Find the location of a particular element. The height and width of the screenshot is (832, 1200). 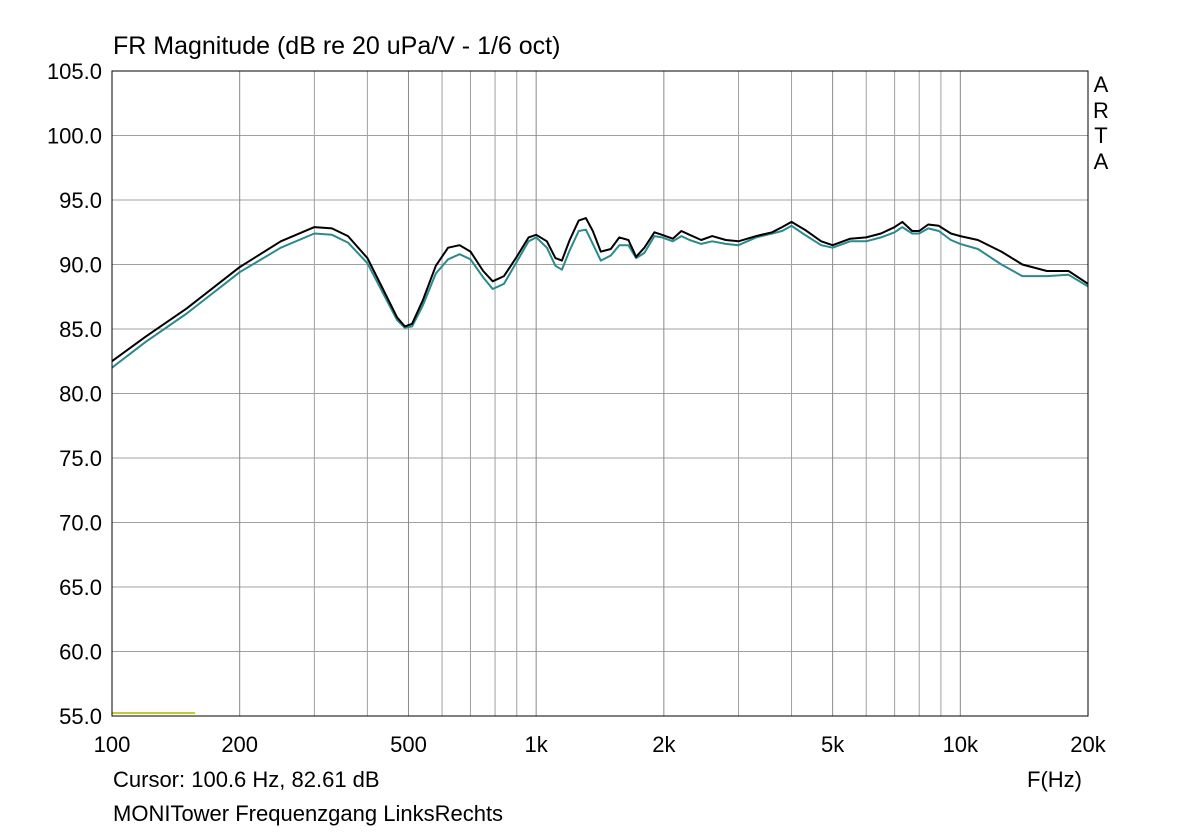

y-tick-label: 70.0 is located at coordinates (80, 523).